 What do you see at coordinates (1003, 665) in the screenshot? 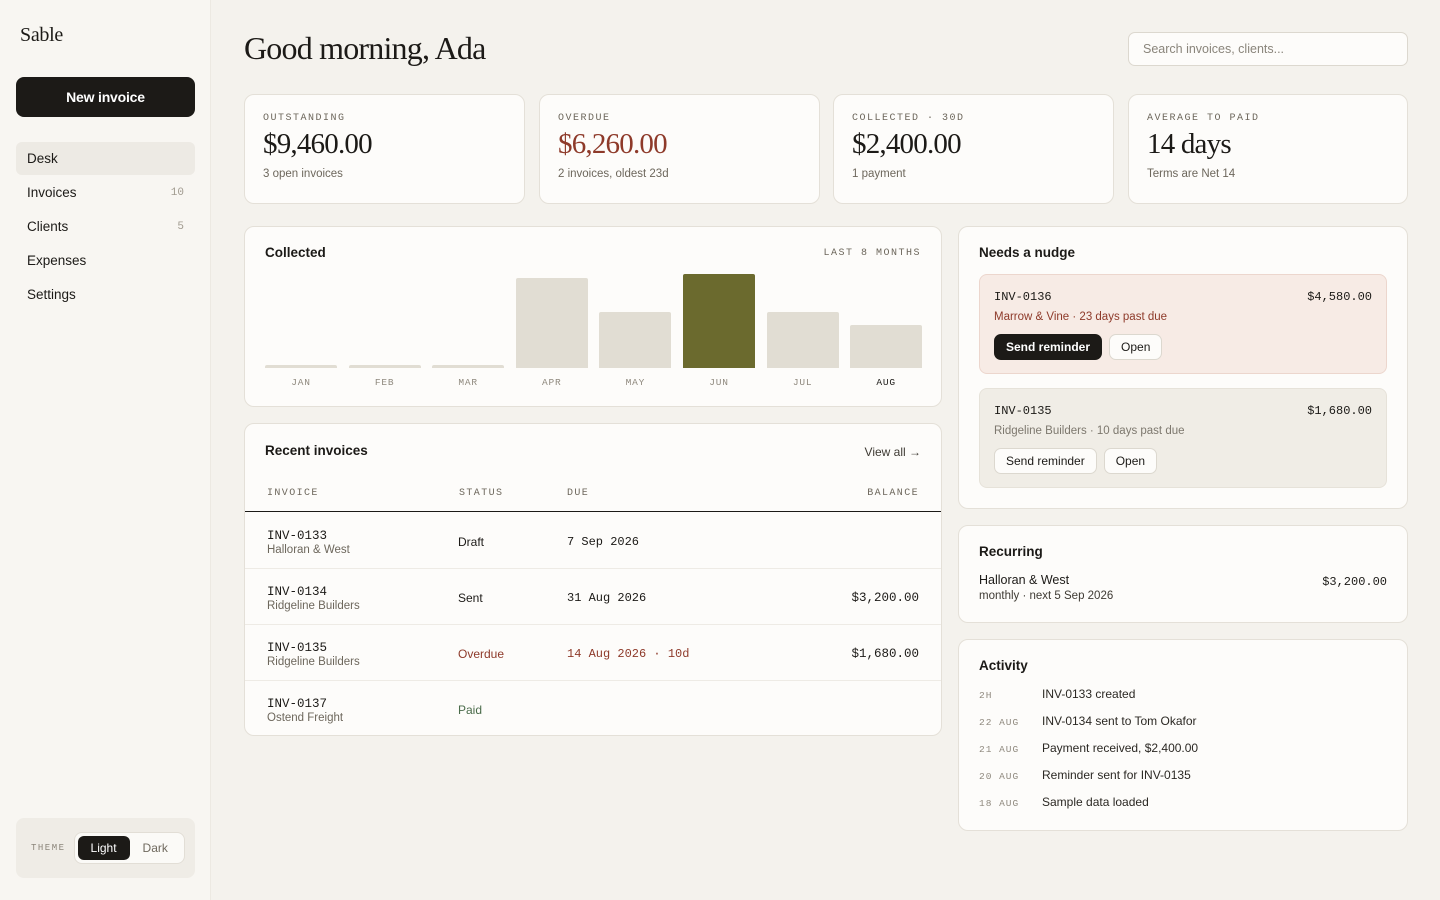
I see `activity-title: Activity` at bounding box center [1003, 665].